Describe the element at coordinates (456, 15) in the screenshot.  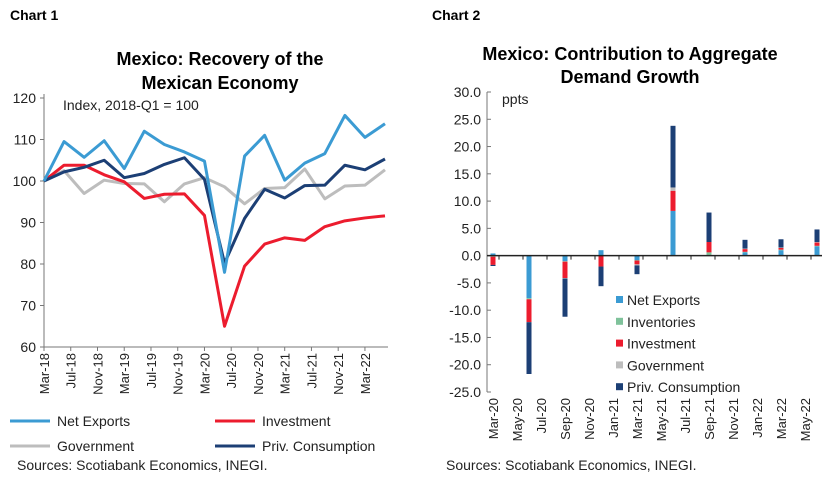
I see `chart2-label: Chart 2` at that location.